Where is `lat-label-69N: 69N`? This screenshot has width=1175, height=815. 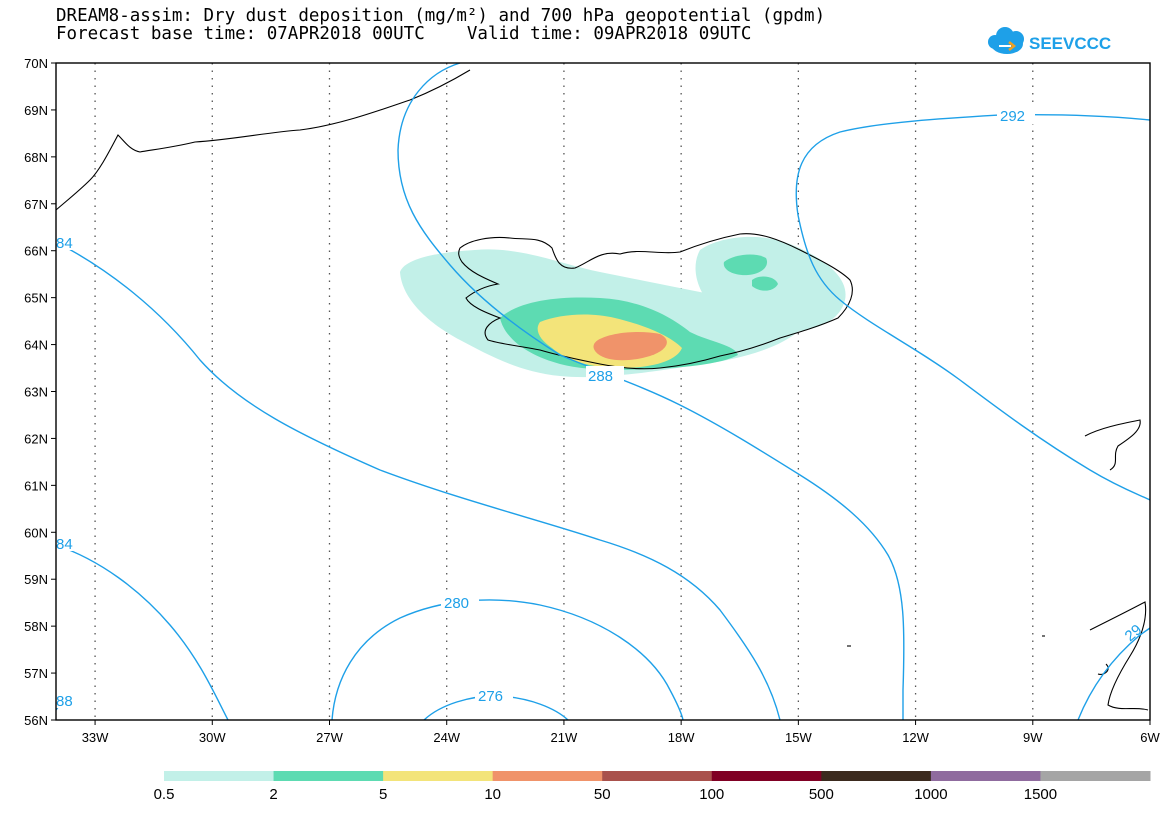 lat-label-69N: 69N is located at coordinates (36, 110).